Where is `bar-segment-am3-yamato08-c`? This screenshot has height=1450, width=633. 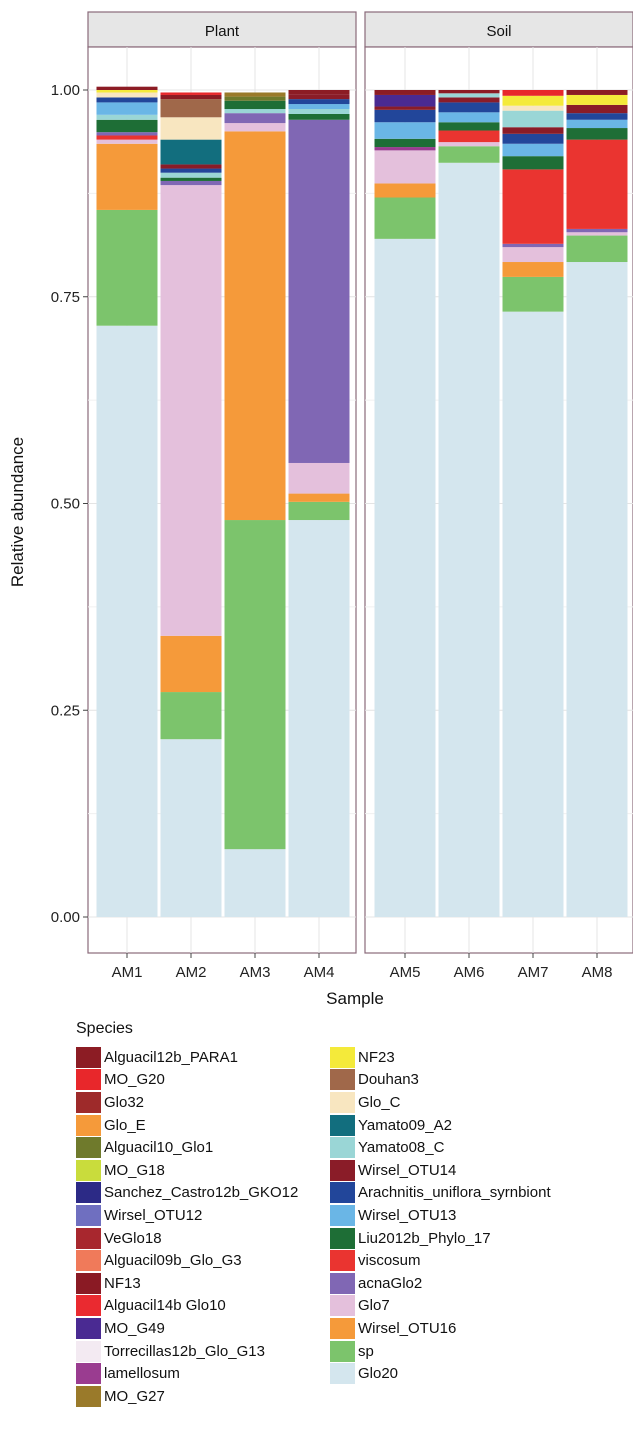 bar-segment-am3-yamato08-c is located at coordinates (255, 111).